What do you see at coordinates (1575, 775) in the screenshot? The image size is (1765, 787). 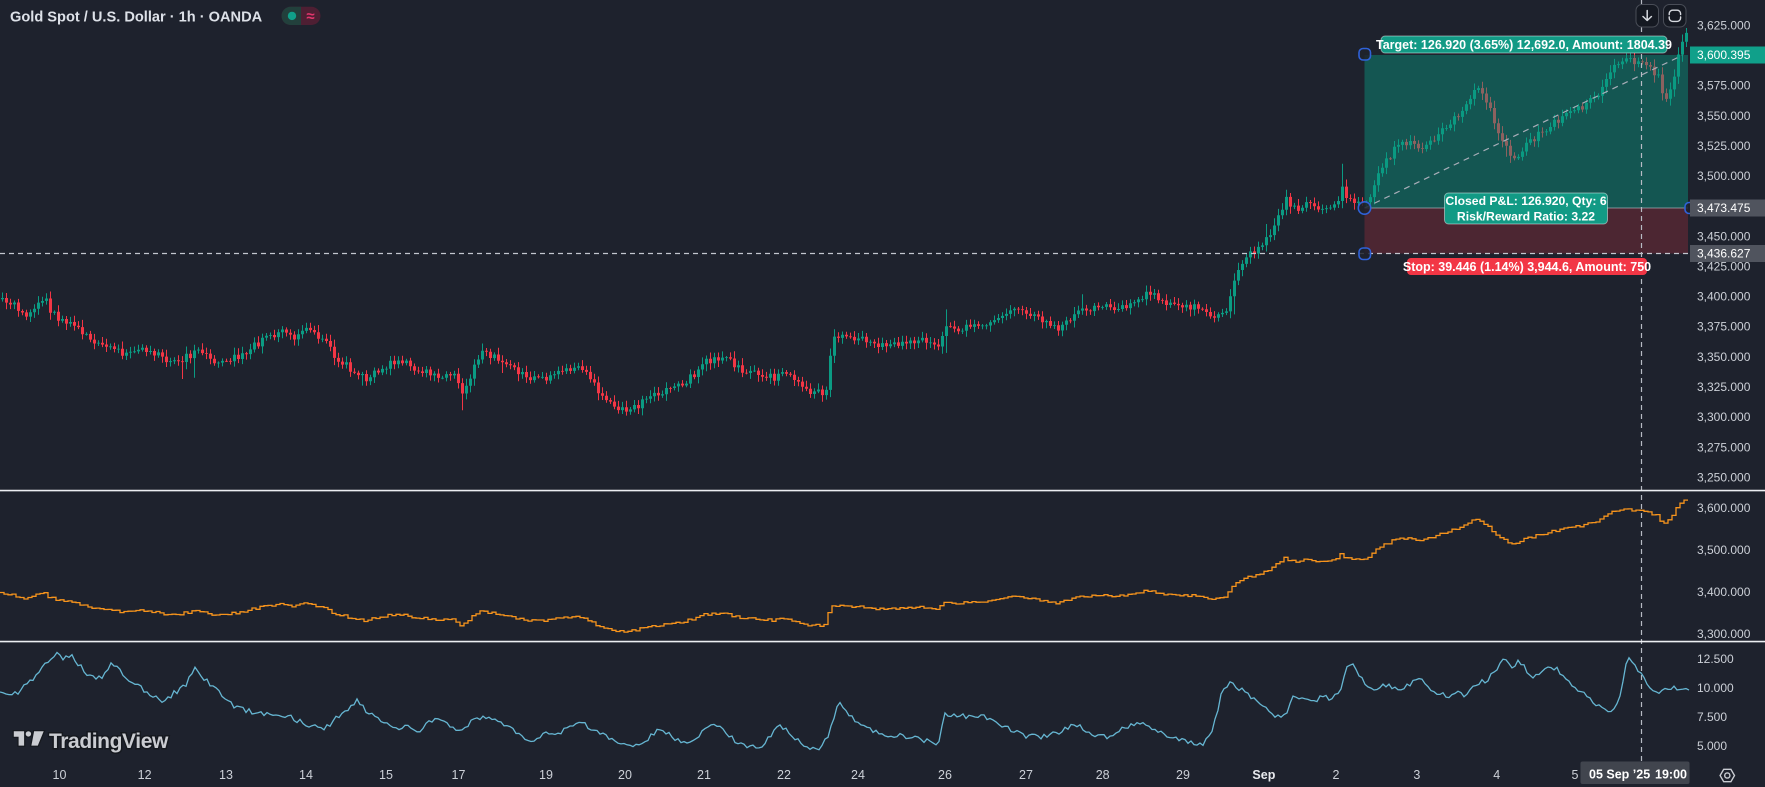 I see `svg-text: 5` at bounding box center [1575, 775].